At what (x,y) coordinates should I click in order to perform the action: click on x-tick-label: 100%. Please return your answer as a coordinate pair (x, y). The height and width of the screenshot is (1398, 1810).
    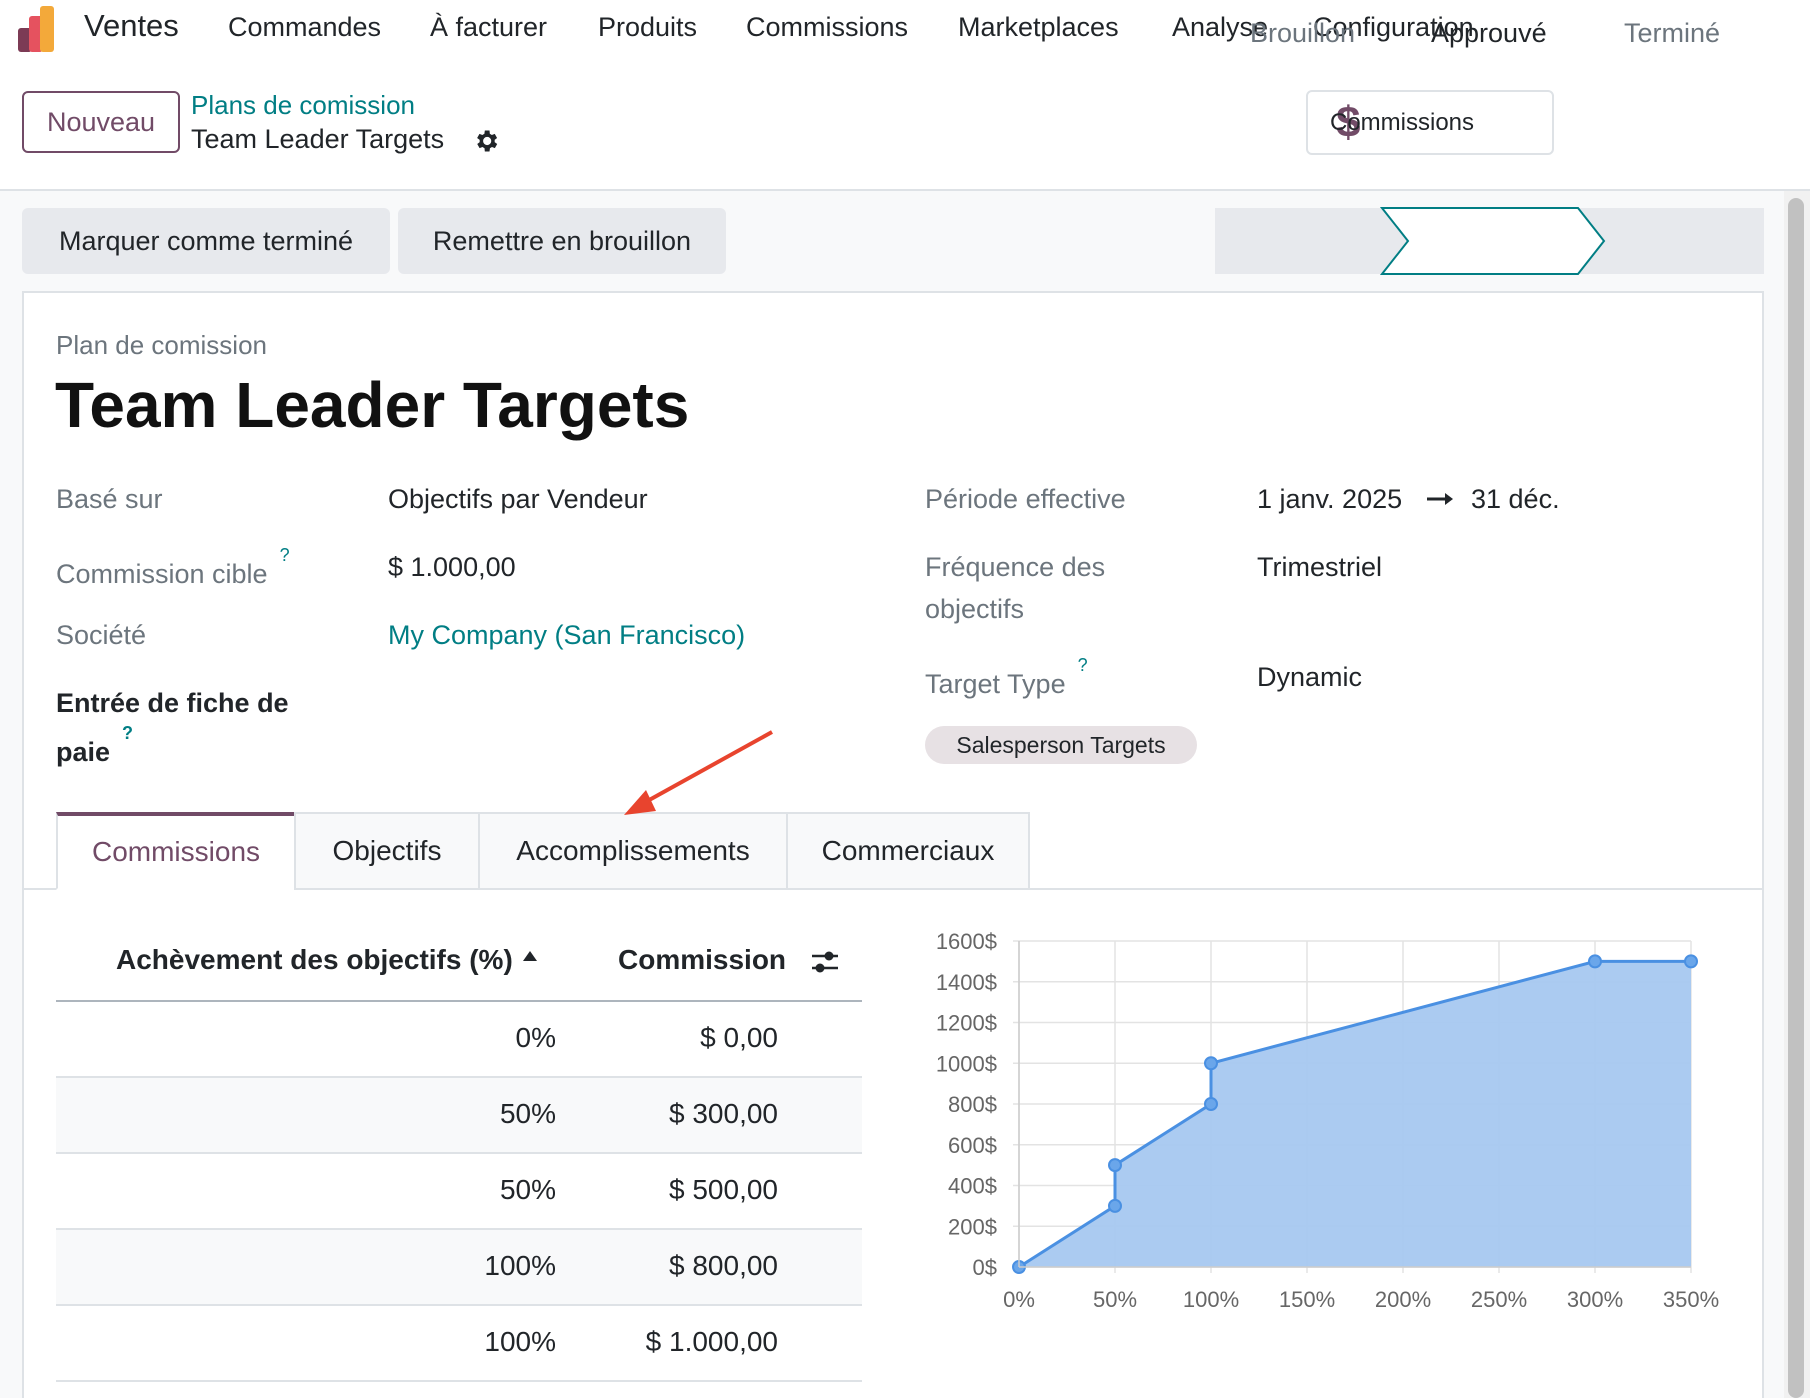
    Looking at the image, I should click on (1211, 1299).